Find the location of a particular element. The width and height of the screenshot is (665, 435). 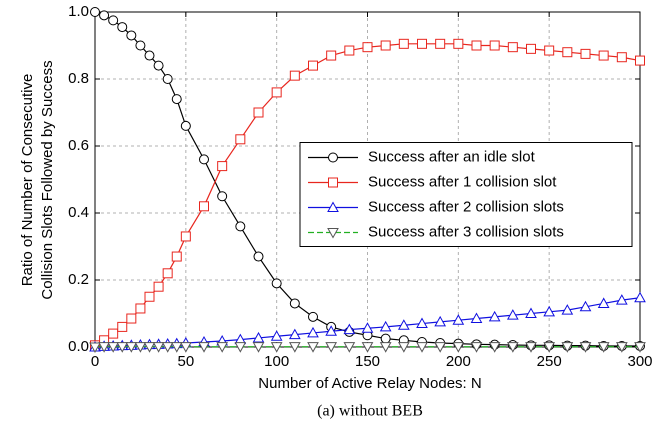

caption: (a) without BEB is located at coordinates (370, 411).